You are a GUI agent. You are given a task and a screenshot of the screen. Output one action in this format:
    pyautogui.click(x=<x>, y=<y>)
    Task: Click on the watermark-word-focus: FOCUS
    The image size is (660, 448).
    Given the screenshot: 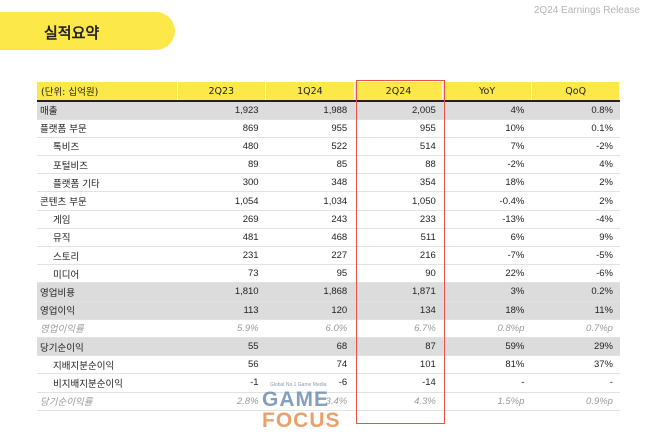 What is the action you would take?
    pyautogui.click(x=301, y=420)
    